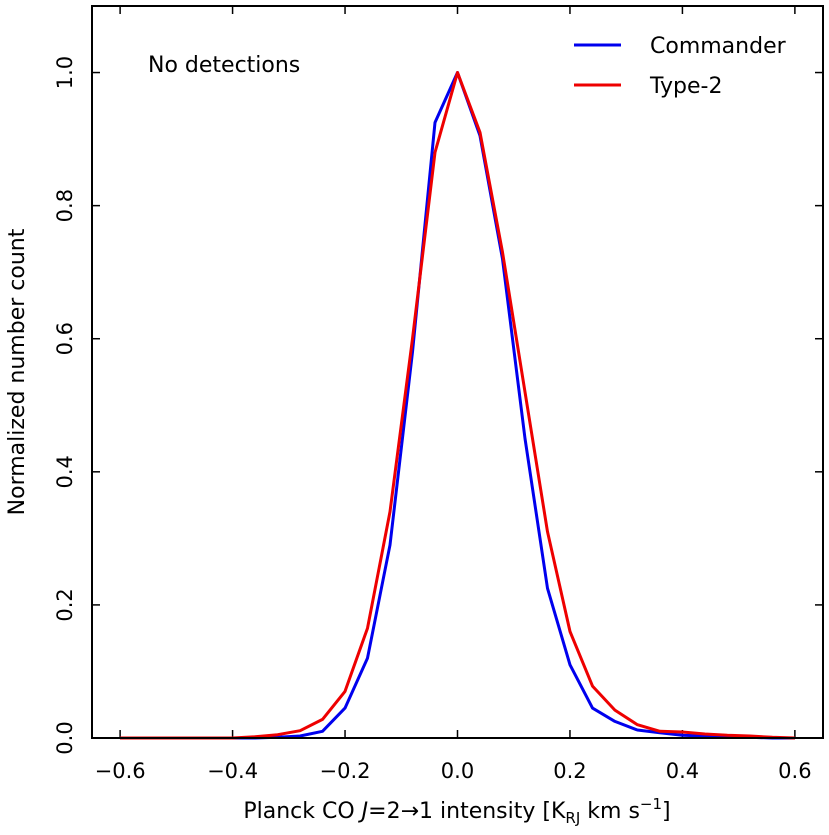  Describe the element at coordinates (666, 811) in the screenshot. I see `x-axis-title-suffix: ]` at that location.